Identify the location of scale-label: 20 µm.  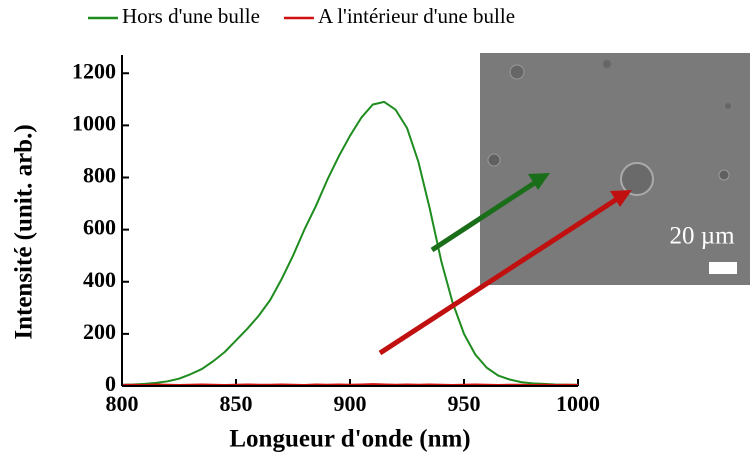
(702, 236).